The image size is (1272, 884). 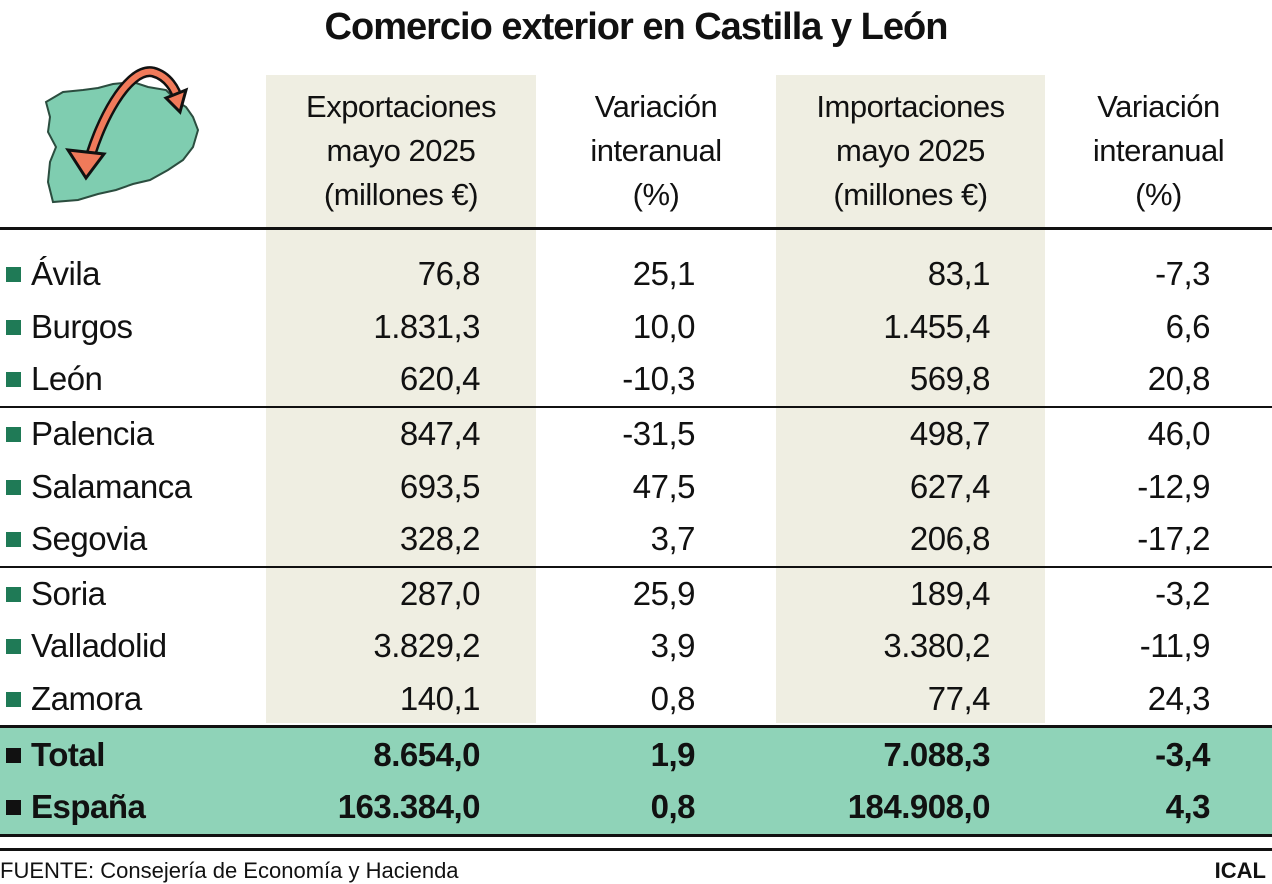 I want to click on exports-cell: 287,0, so click(x=401, y=593).